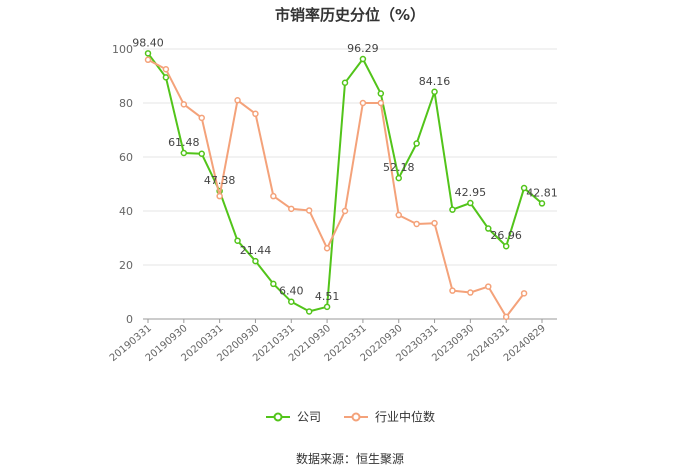 The width and height of the screenshot is (700, 474). I want to click on y-tick-label-80: 80, so click(126, 103).